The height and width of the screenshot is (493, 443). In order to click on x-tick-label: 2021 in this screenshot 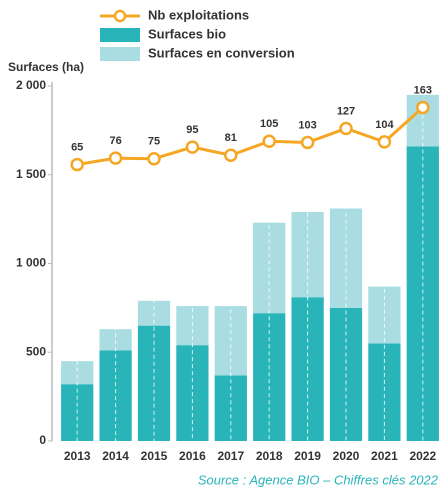, I will do `click(384, 456)`.